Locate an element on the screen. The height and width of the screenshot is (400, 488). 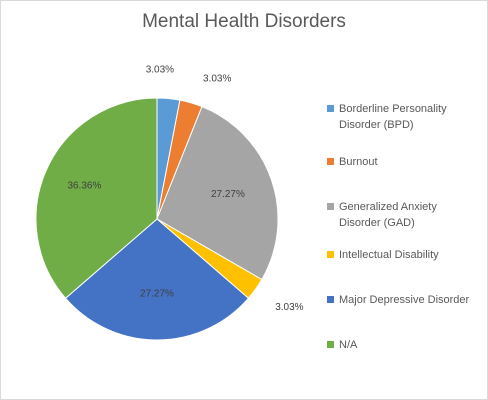
legend-item-mdd: Major Depressive Disorder is located at coordinates (407, 300).